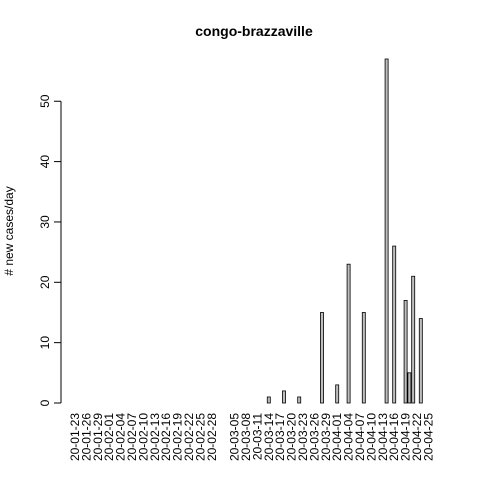 This screenshot has width=480, height=480. Describe the element at coordinates (109, 437) in the screenshot. I see `x-tick-label: 20-02-01` at that location.